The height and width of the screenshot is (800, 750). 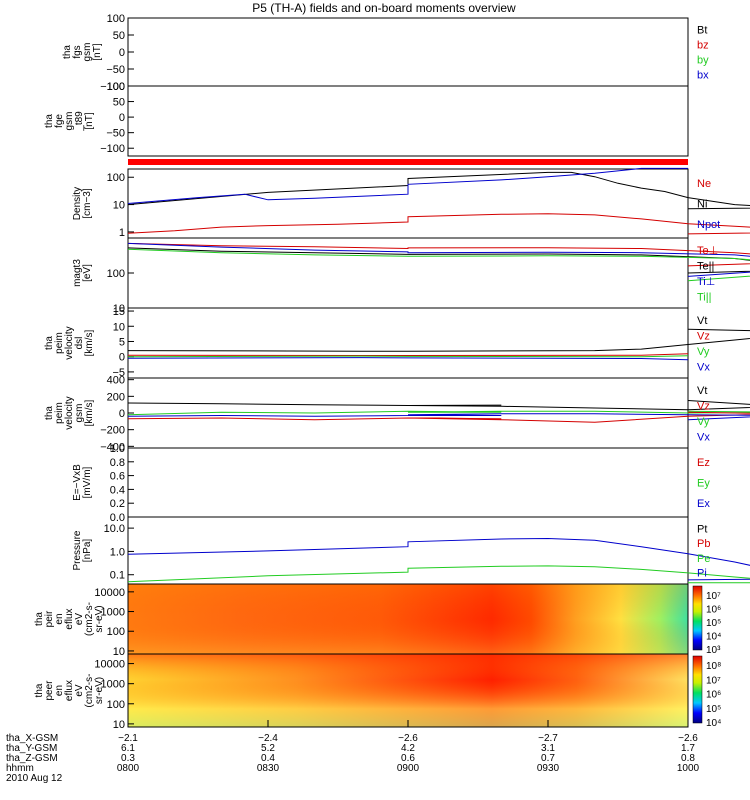 I want to click on legend-entry: bz, so click(x=703, y=46).